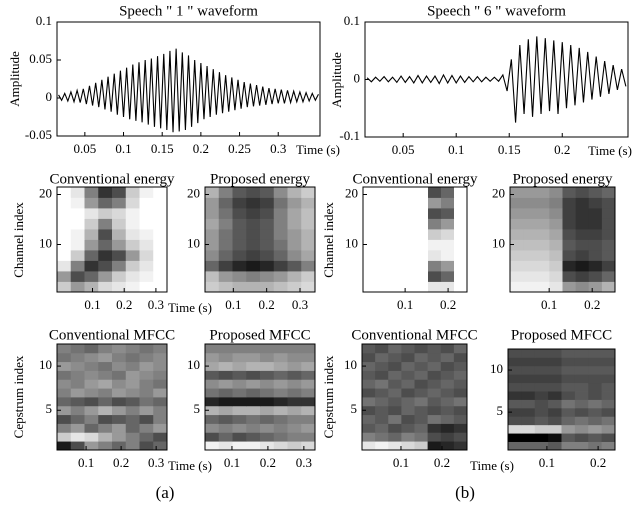  What do you see at coordinates (112, 335) in the screenshot?
I see `subplot-title: Conventional MFCC` at bounding box center [112, 335].